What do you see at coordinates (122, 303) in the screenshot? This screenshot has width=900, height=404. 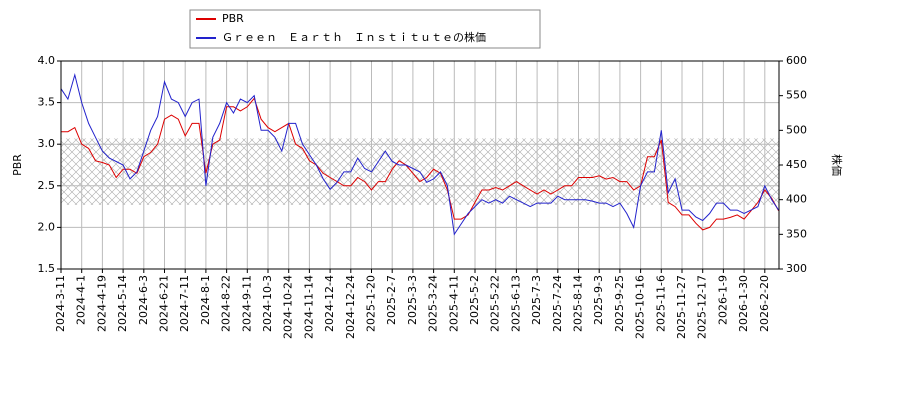 I see `x-tick-label: 2024-5-14` at bounding box center [122, 303].